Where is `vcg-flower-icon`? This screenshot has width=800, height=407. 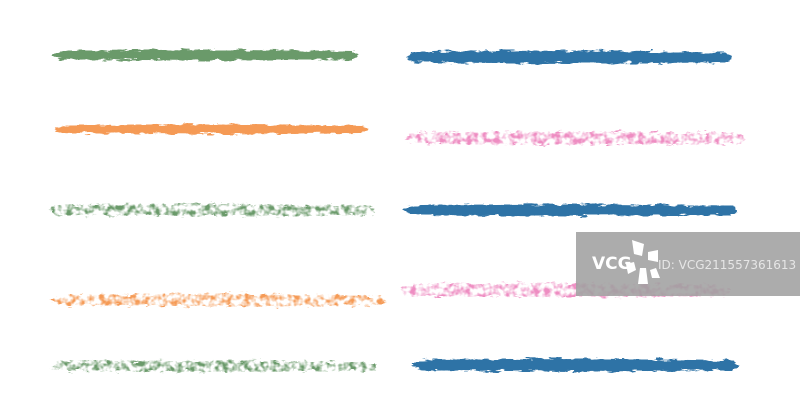 vcg-flower-icon is located at coordinates (643, 262).